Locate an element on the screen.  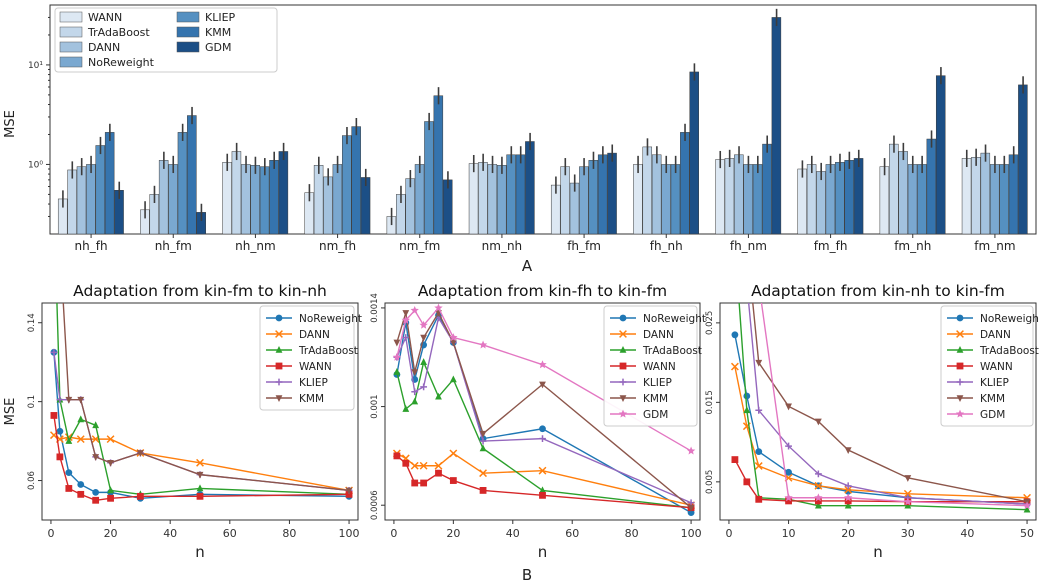
bar-KMM-fh_nm is located at coordinates (767, 189).